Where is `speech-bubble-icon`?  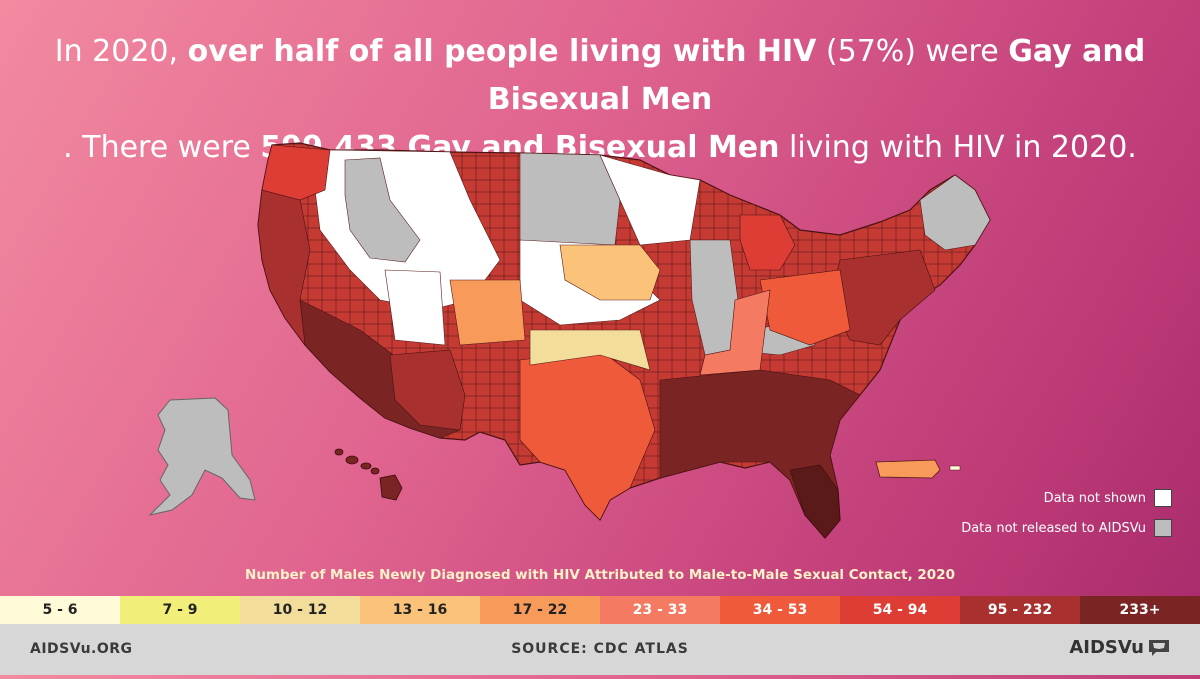
speech-bubble-icon is located at coordinates (1159, 647).